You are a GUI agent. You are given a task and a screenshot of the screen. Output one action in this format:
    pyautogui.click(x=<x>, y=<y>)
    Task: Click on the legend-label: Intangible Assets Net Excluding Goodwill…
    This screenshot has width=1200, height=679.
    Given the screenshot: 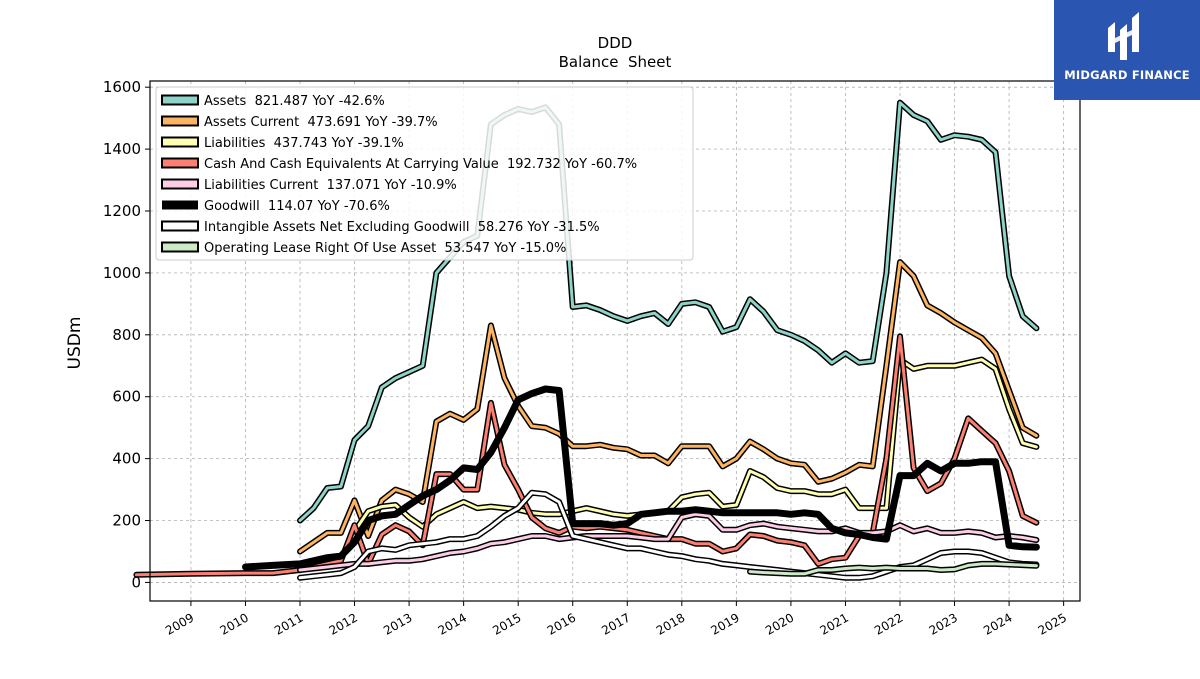 What is the action you would take?
    pyautogui.click(x=402, y=227)
    